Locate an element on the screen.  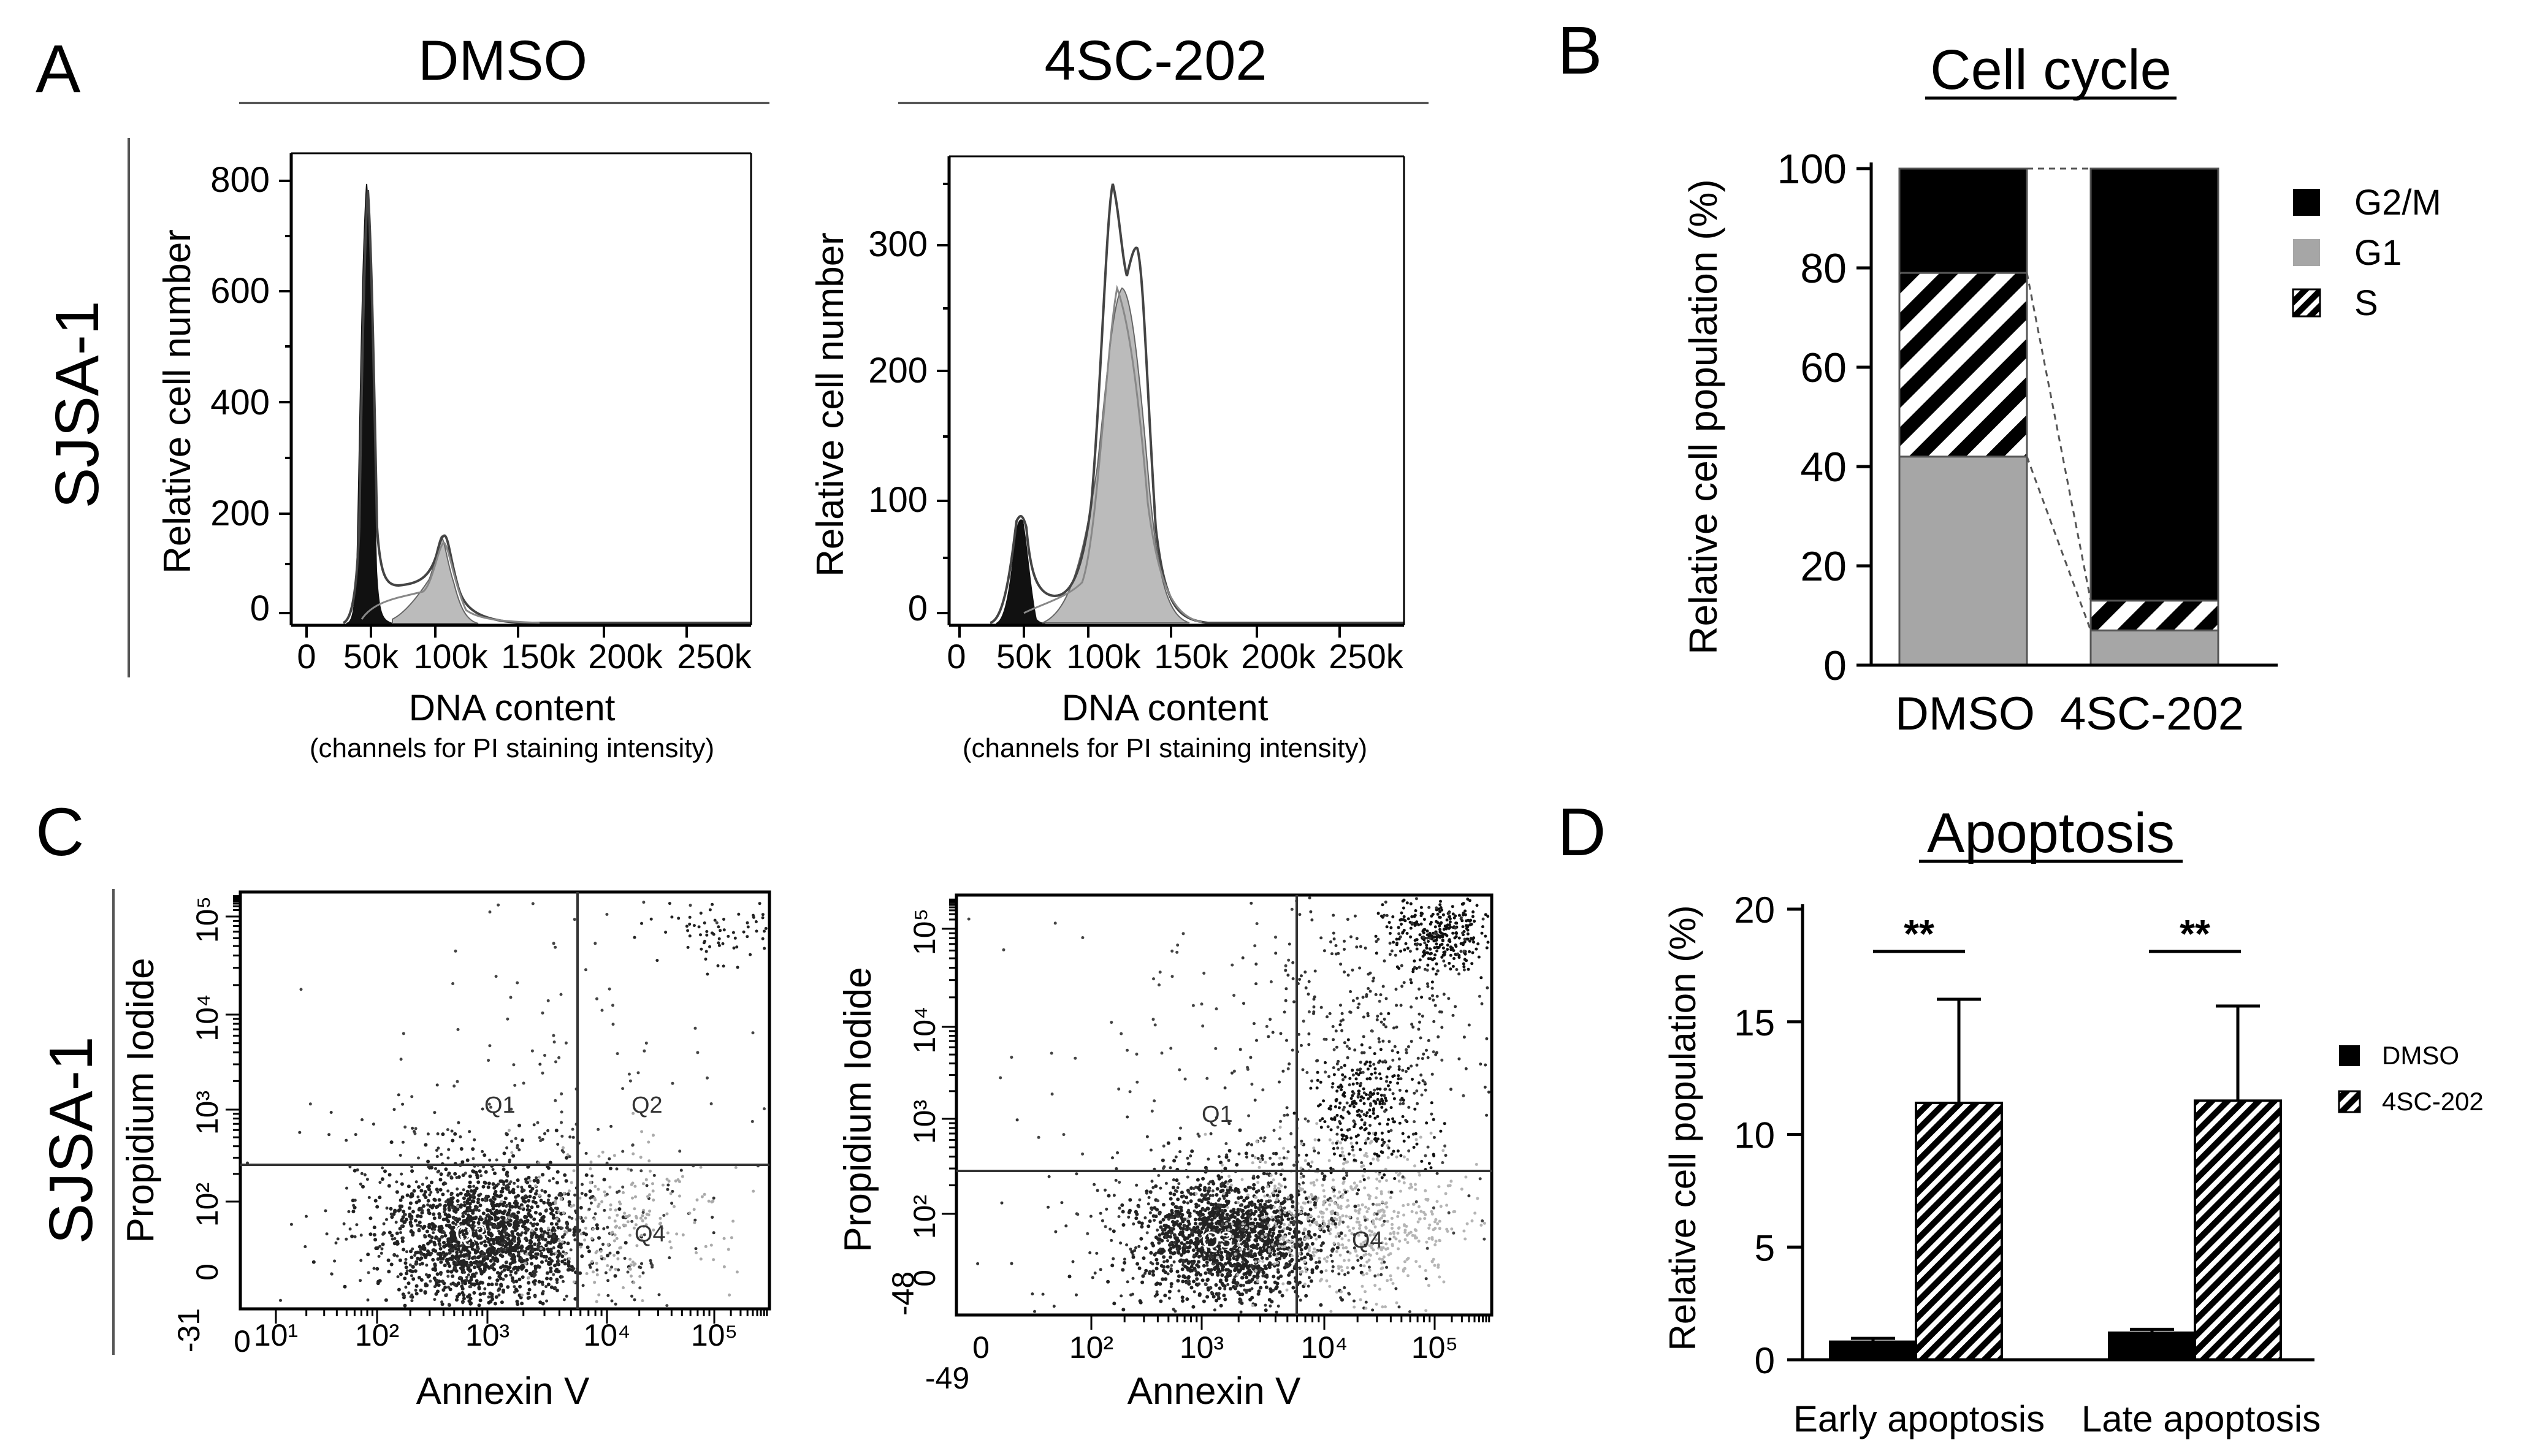
flow1-ylabel: Propidium Iodide is located at coordinates (141, 1100).